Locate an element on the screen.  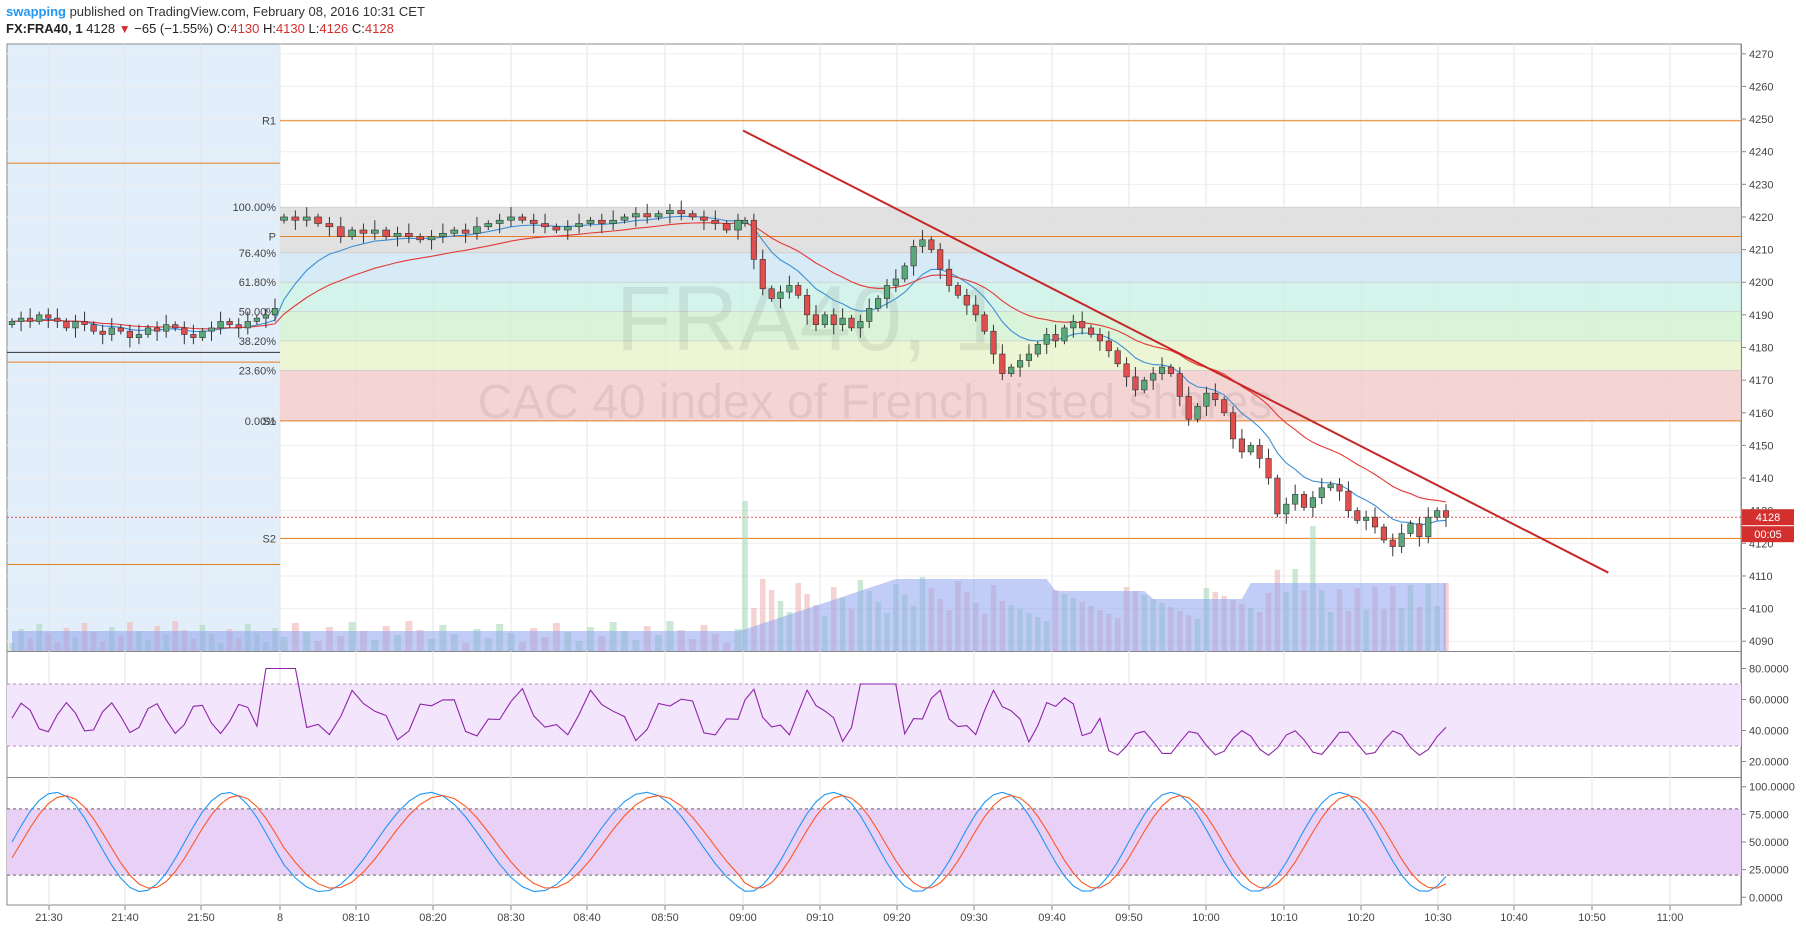
stochastic-pane is located at coordinates (874, 842).